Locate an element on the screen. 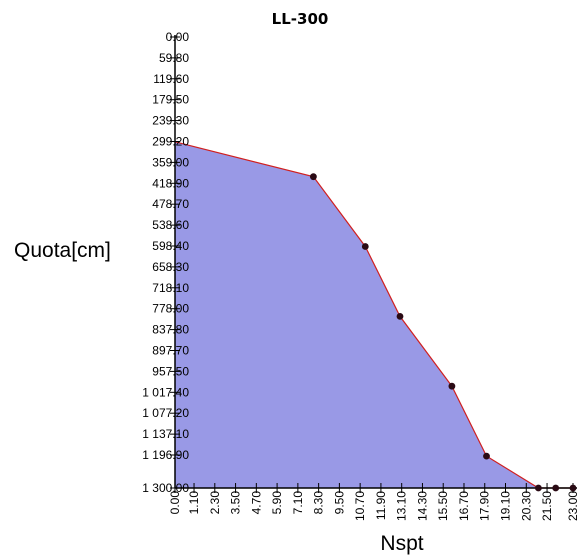 This screenshot has height=557, width=583. x-tick-label: 17.90 is located at coordinates (485, 506).